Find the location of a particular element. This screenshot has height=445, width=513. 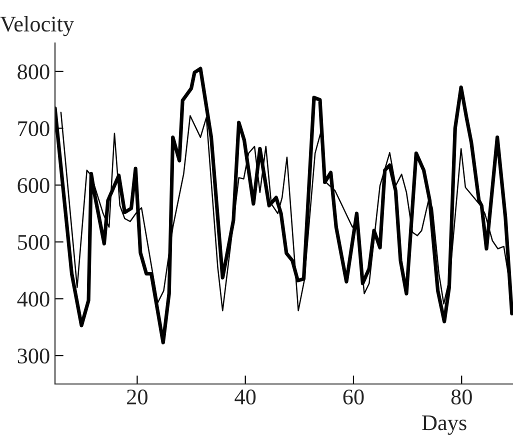

x-tick-label: 20 is located at coordinates (137, 397).